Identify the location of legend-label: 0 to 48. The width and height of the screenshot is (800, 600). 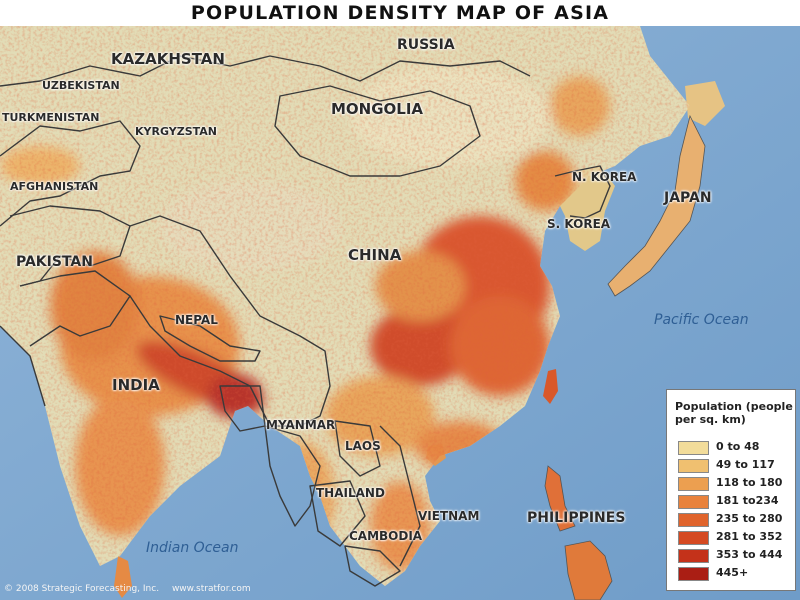
(738, 446).